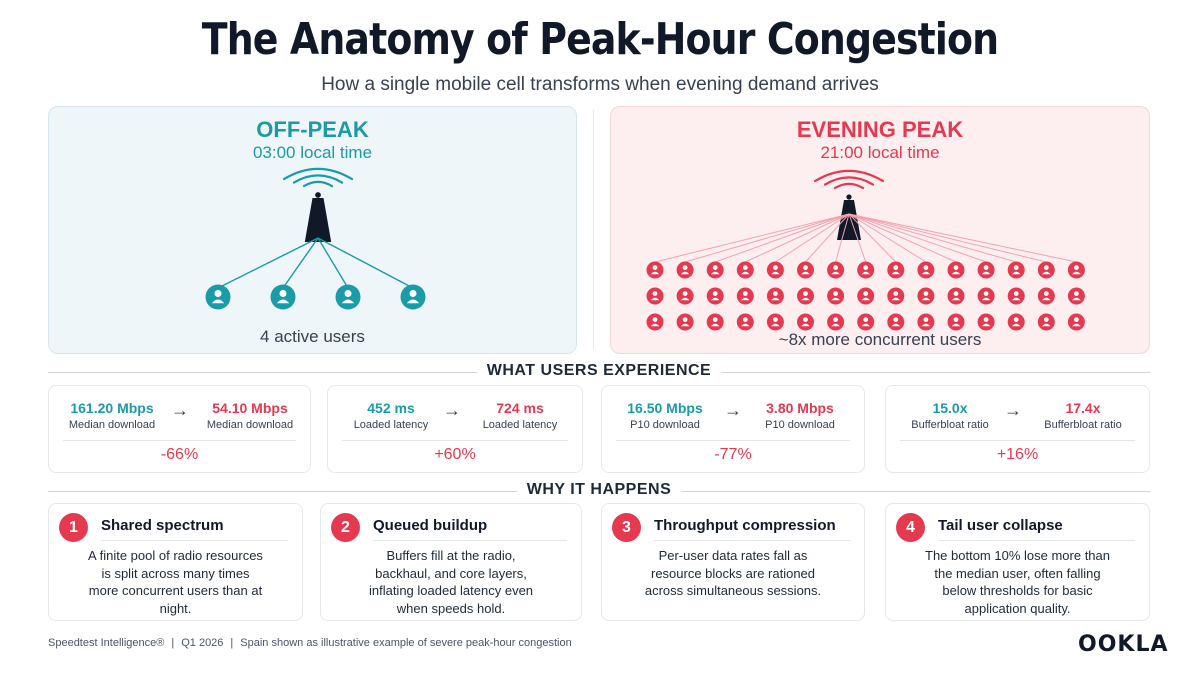 This screenshot has height=675, width=1200. What do you see at coordinates (733, 454) in the screenshot?
I see `metric-delta: -77%` at bounding box center [733, 454].